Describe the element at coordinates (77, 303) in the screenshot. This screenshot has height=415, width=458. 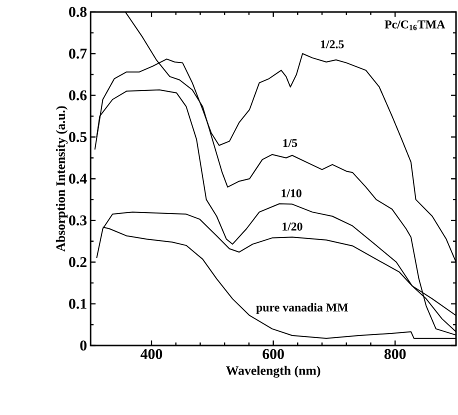
I see `y-tick-label: 0.1` at that location.